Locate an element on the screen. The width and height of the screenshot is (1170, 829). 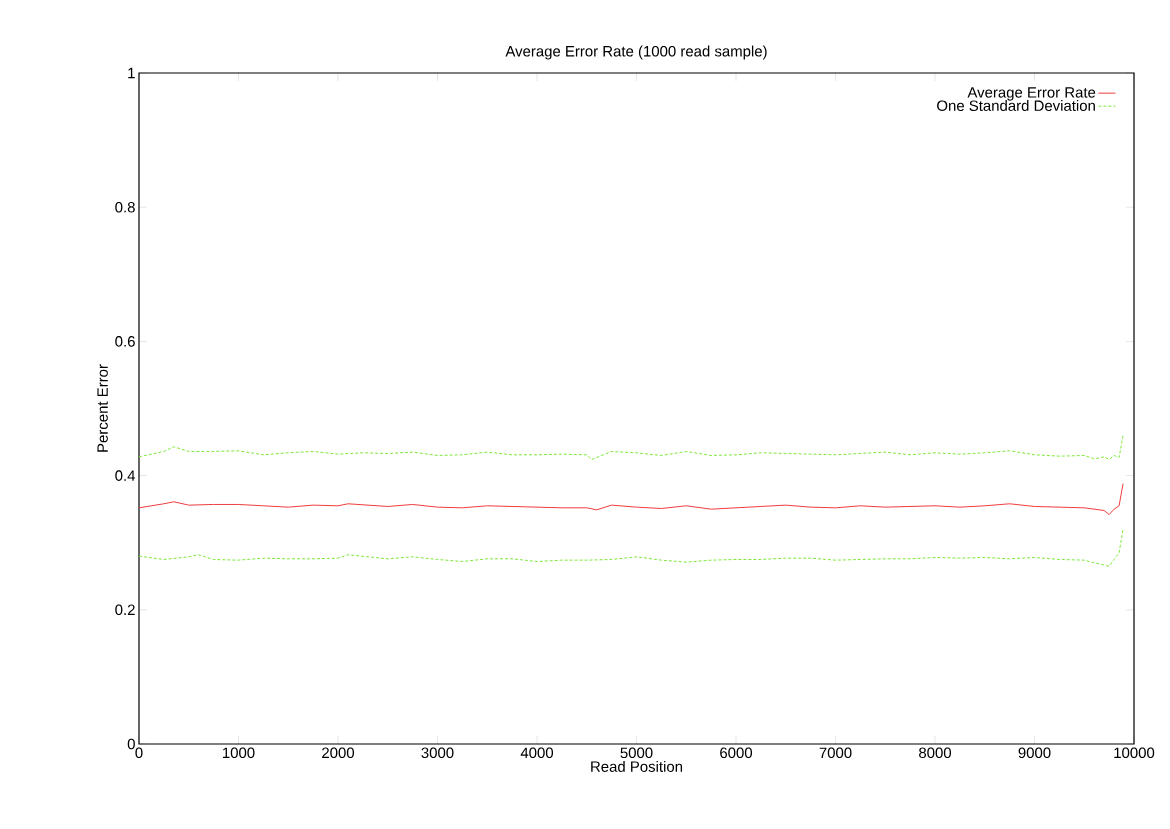
y-axis-title: Percent Error is located at coordinates (102, 408).